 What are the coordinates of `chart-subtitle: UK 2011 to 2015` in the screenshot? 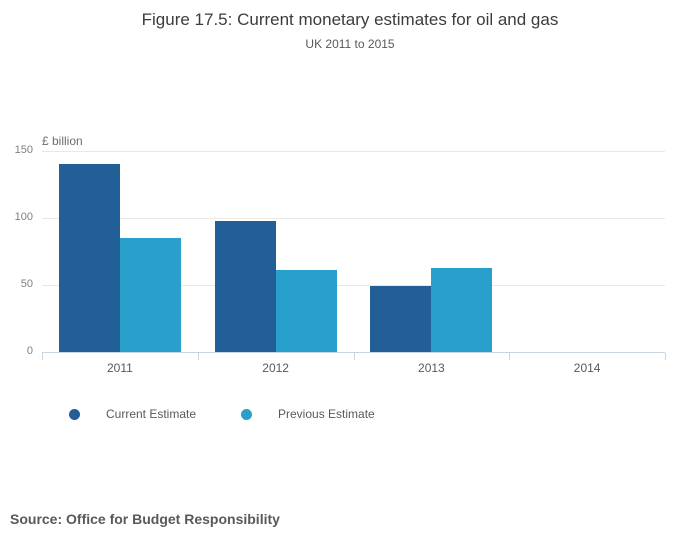 It's located at (350, 44).